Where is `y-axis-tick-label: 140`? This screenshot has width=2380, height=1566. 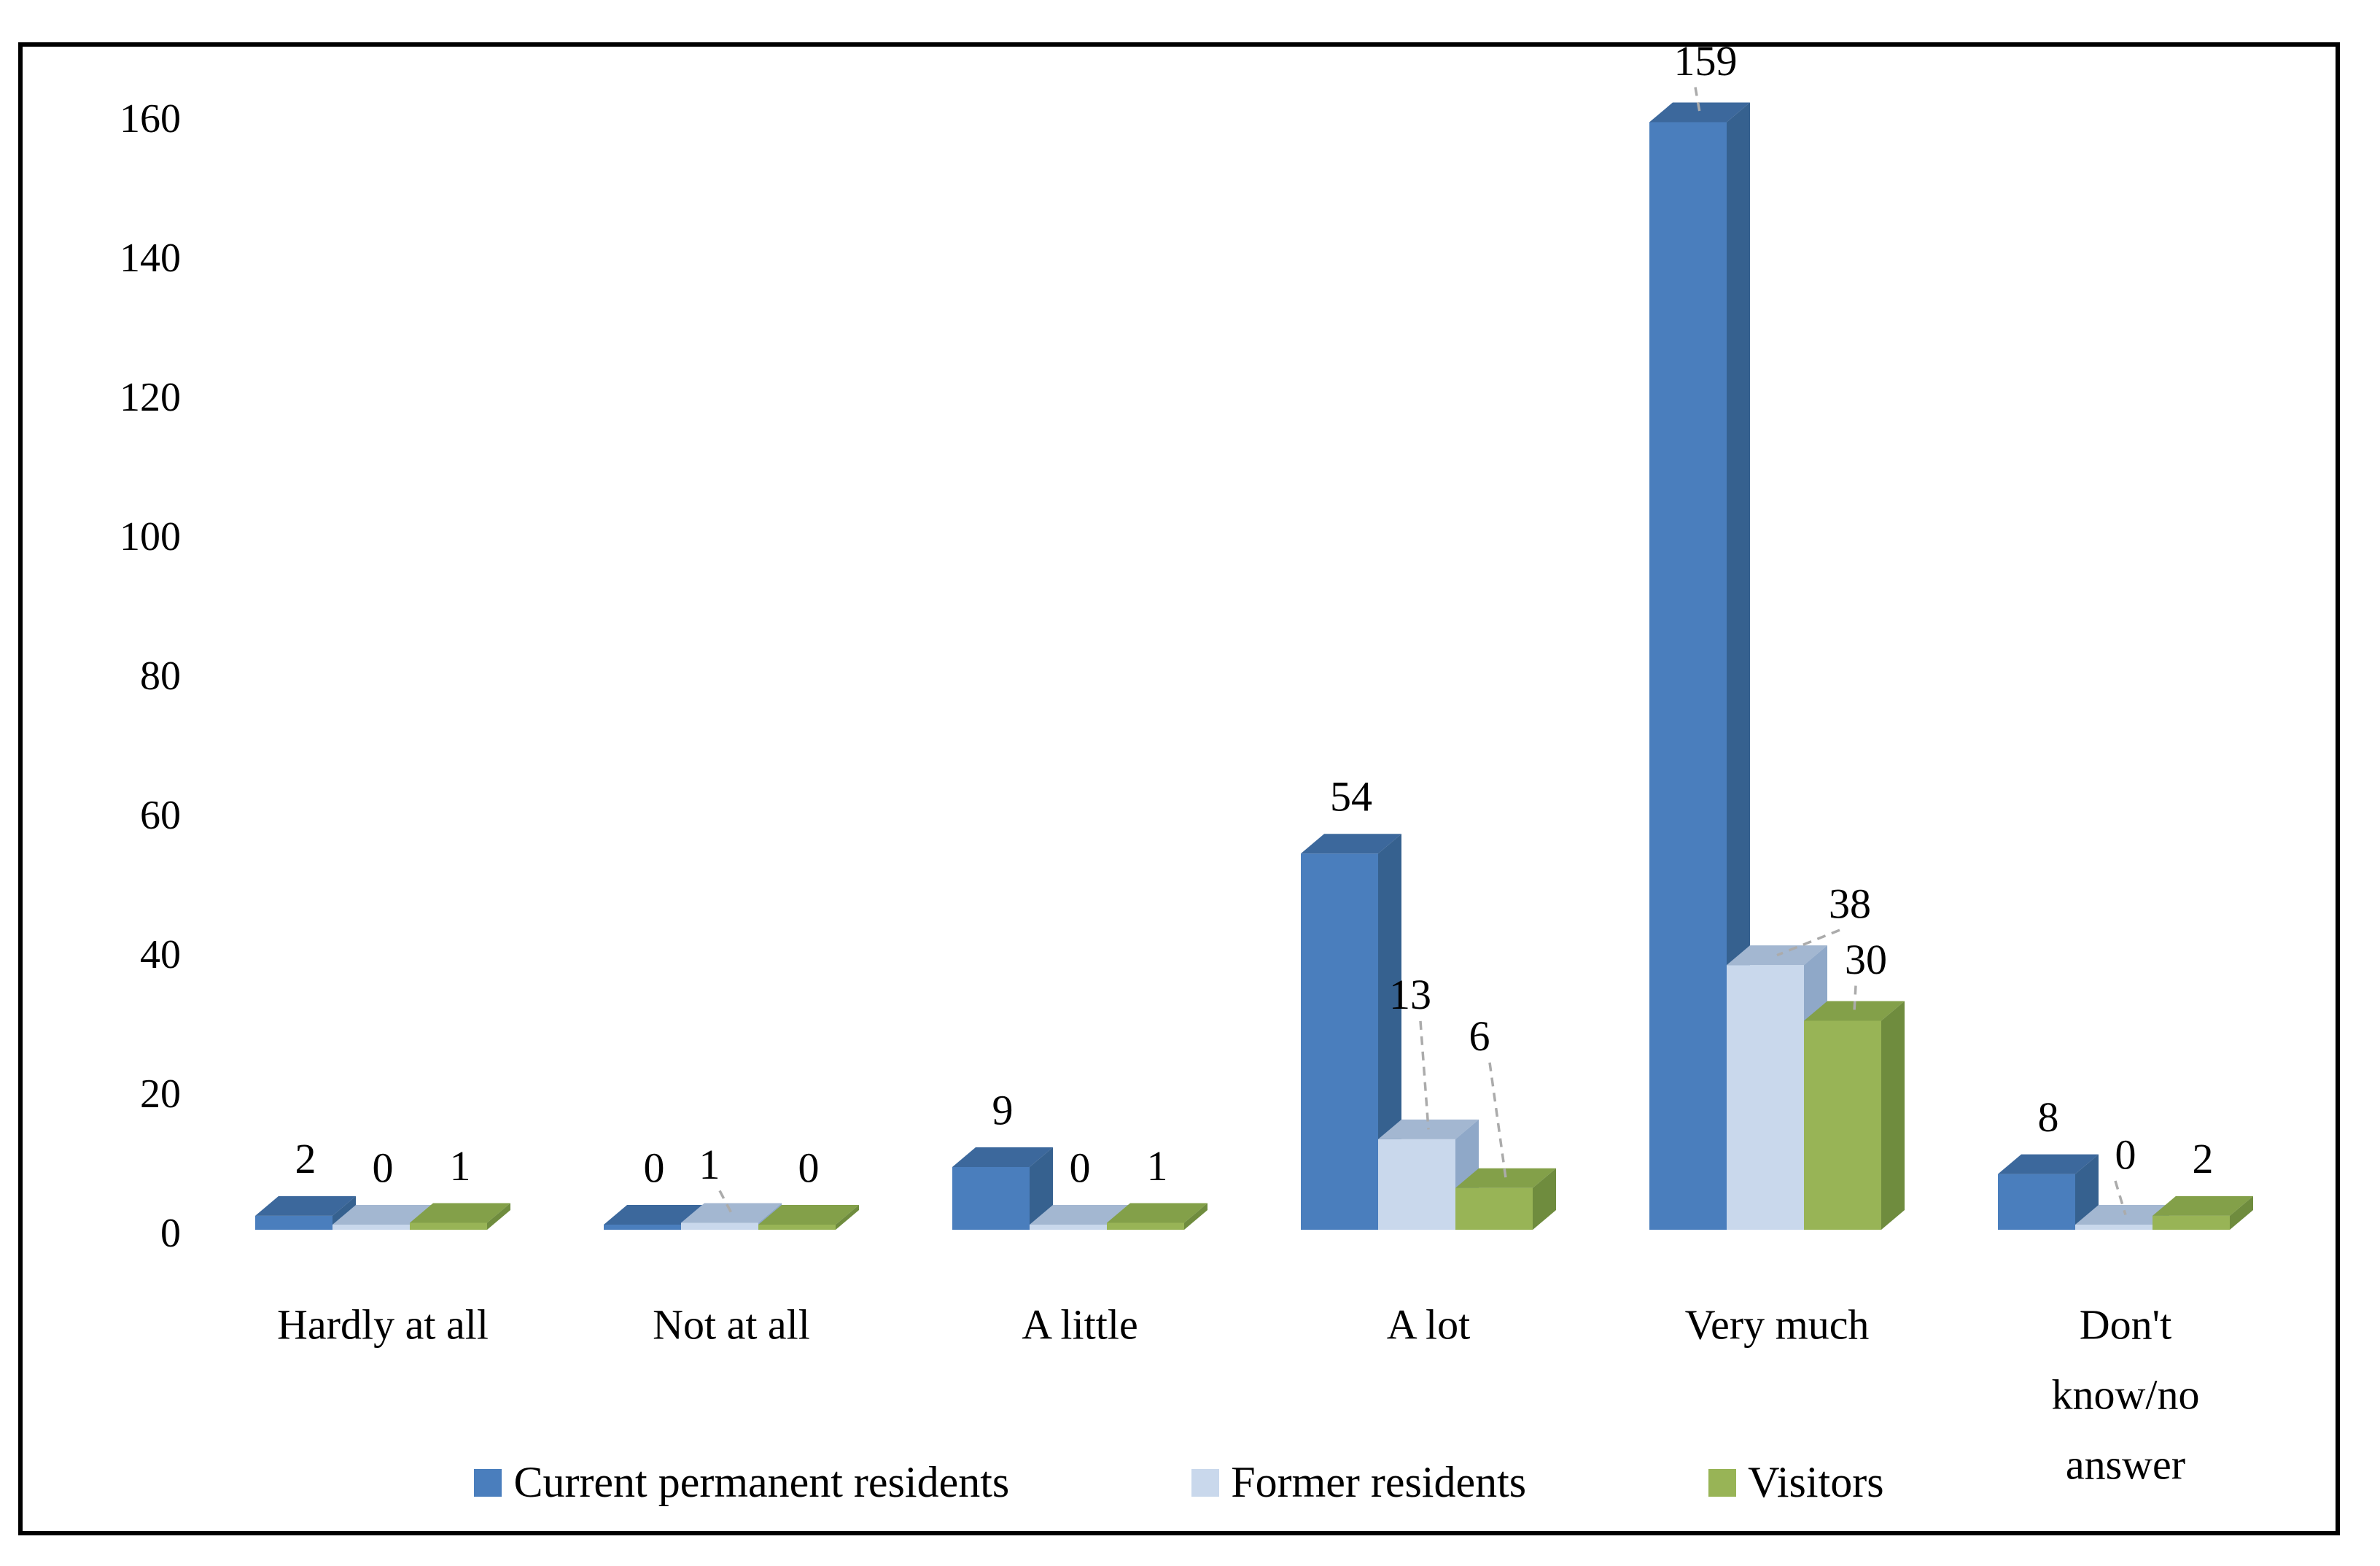
y-axis-tick-label: 140 is located at coordinates (150, 258).